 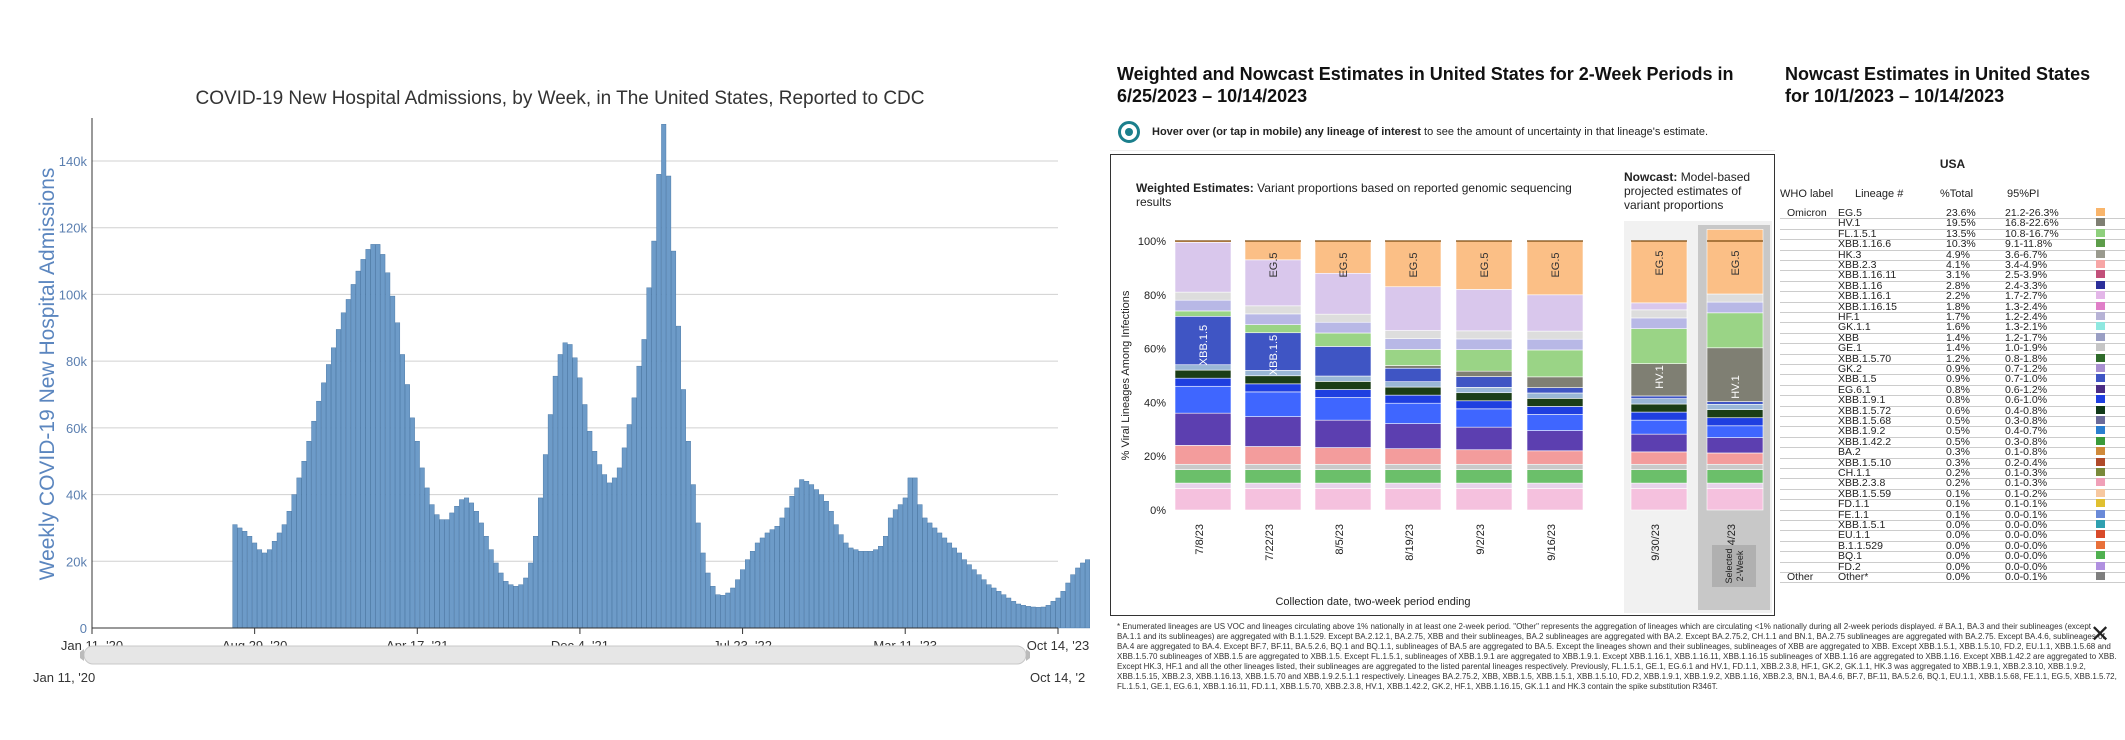 What do you see at coordinates (1952, 338) in the screenshot?
I see `table-row: XBB 1.4% 1.2-1.7%` at bounding box center [1952, 338].